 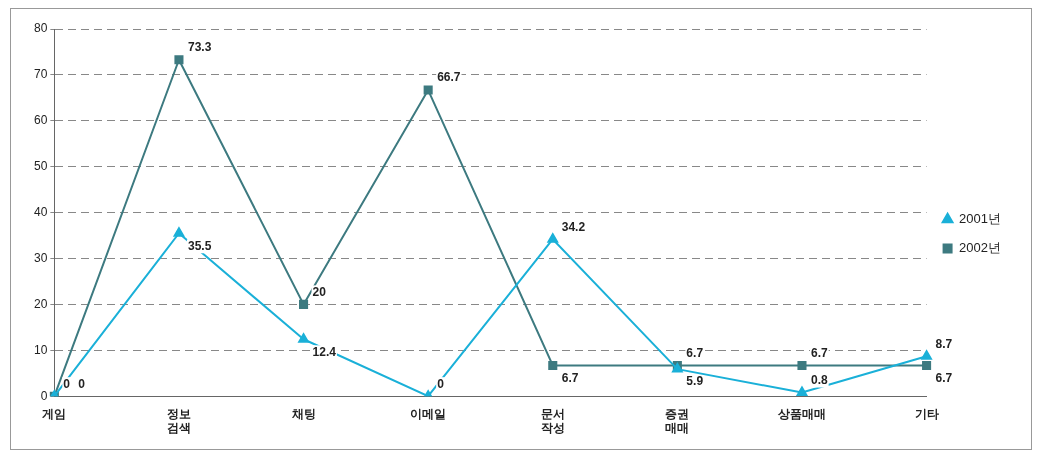 What do you see at coordinates (199, 47) in the screenshot?
I see `data-label: 73.3` at bounding box center [199, 47].